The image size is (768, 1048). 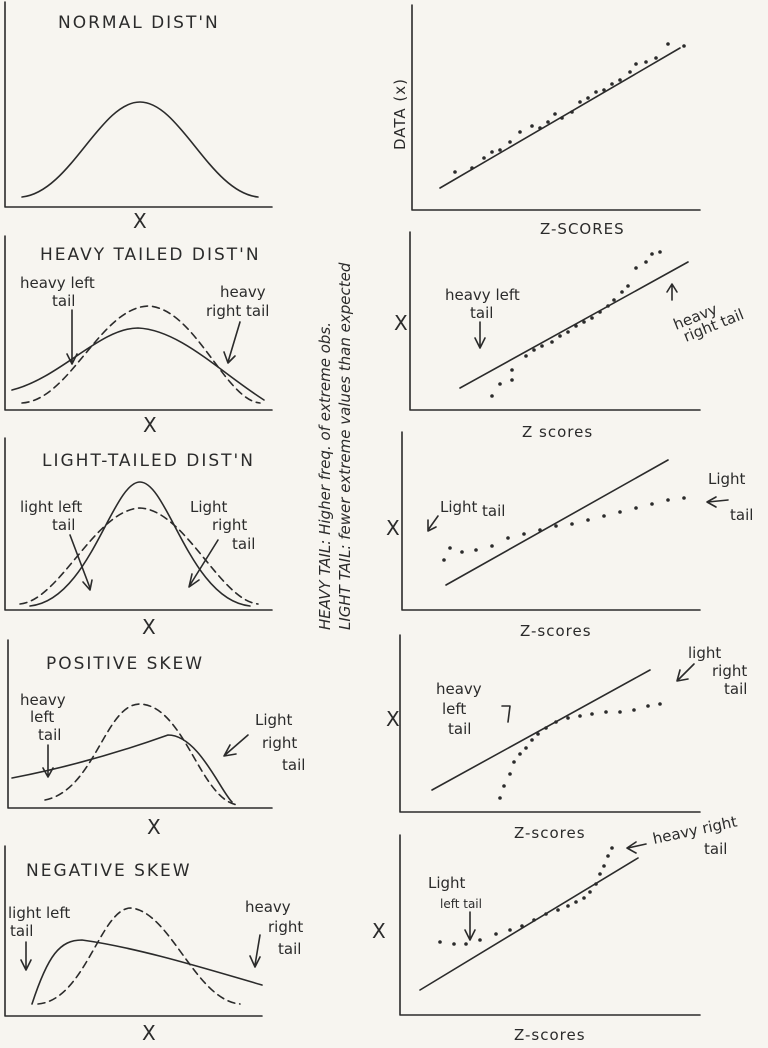 I want to click on points, so click(x=576, y=324).